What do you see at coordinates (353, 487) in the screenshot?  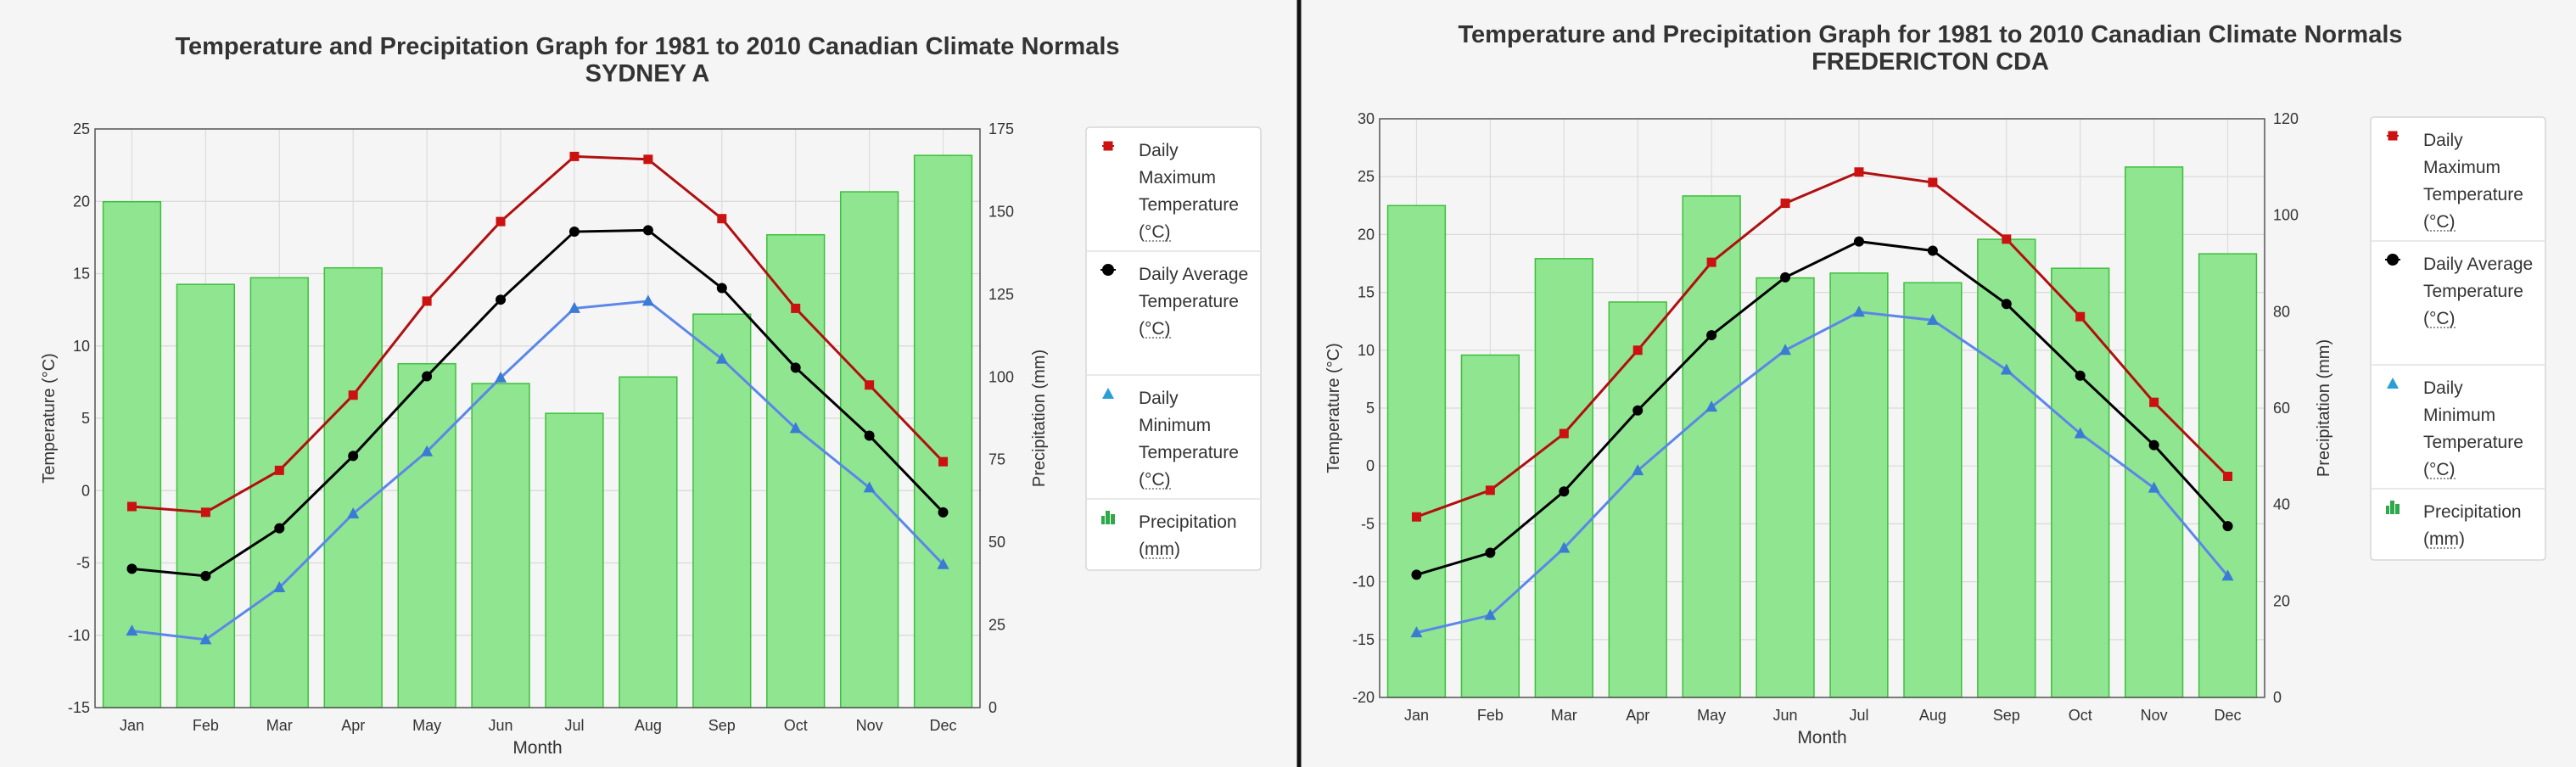 I see `precip-bar-apr` at bounding box center [353, 487].